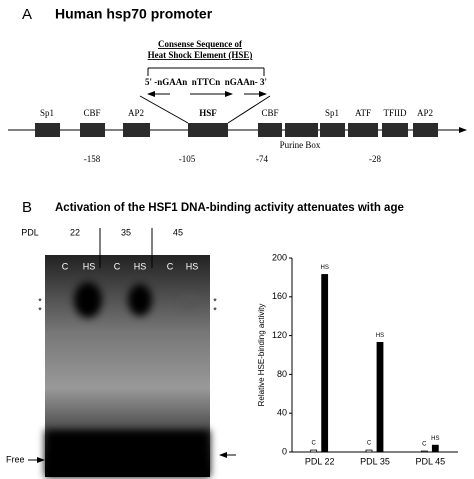  Describe the element at coordinates (126, 248) in the screenshot. I see `lane-dividers` at that location.